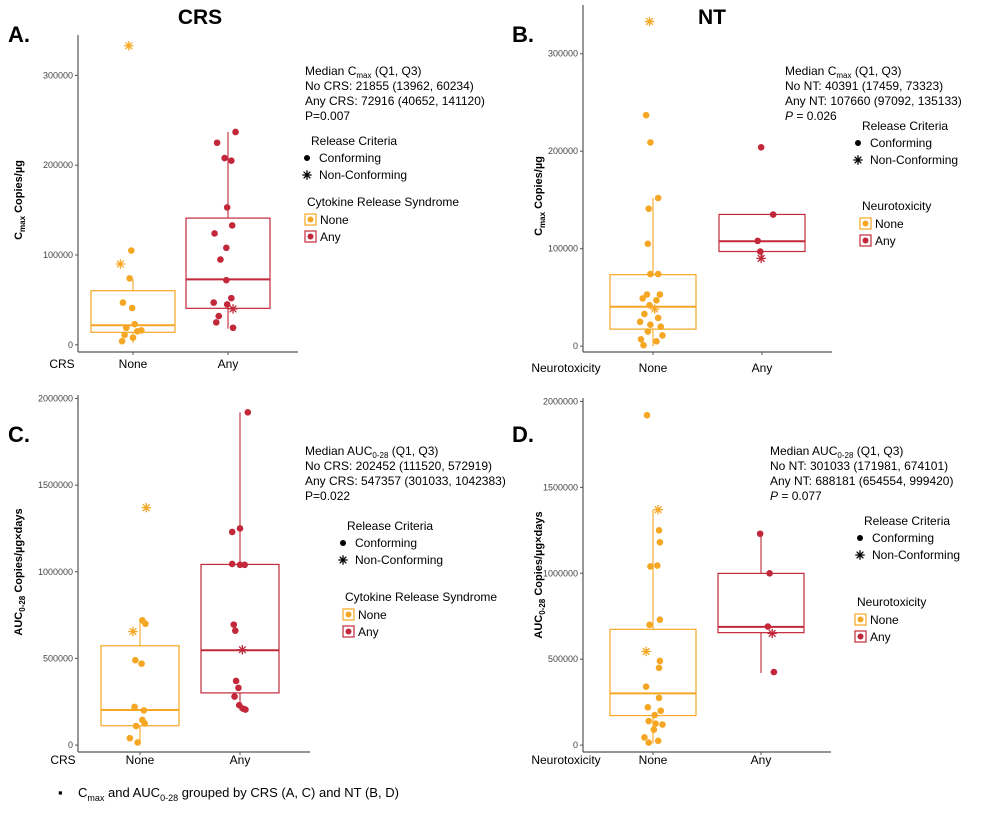 This screenshot has height=814, width=999. I want to click on panel-letter: B., so click(523, 34).